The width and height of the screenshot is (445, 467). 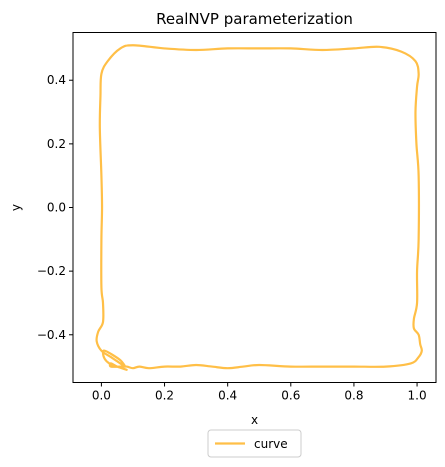 What do you see at coordinates (290, 396) in the screenshot?
I see `x-tick-label: 0.6` at bounding box center [290, 396].